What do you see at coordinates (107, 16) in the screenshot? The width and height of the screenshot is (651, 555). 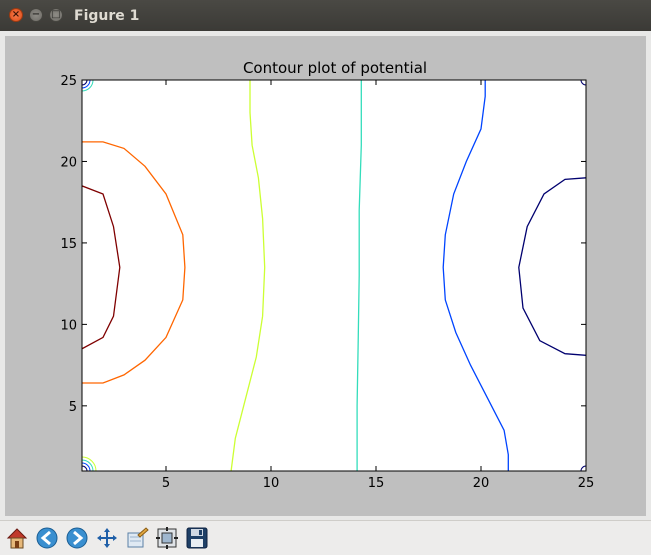 I see `window-title: Figure 1` at bounding box center [107, 16].